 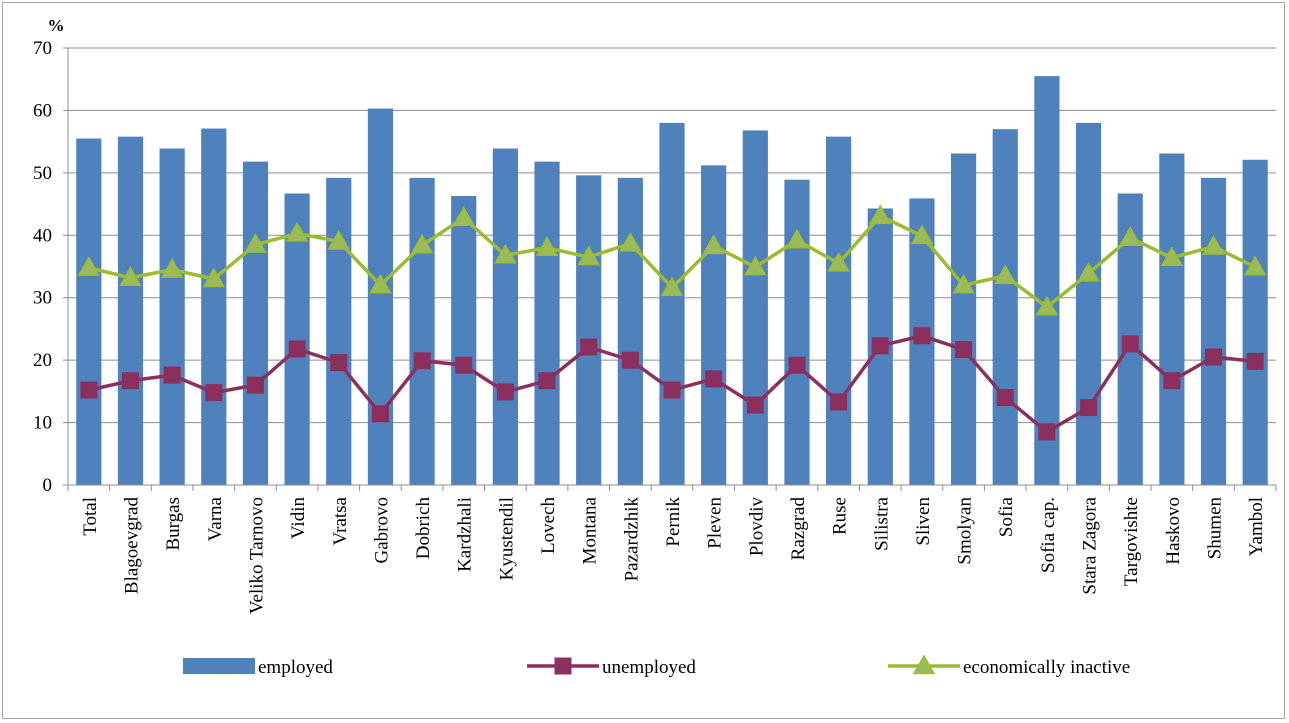 I want to click on x-tick-label: Lovech, so click(x=548, y=525).